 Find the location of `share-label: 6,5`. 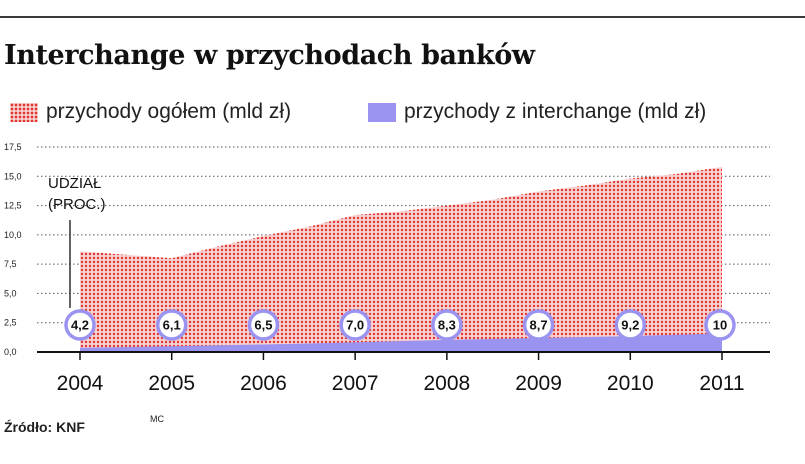

share-label: 6,5 is located at coordinates (263, 325).